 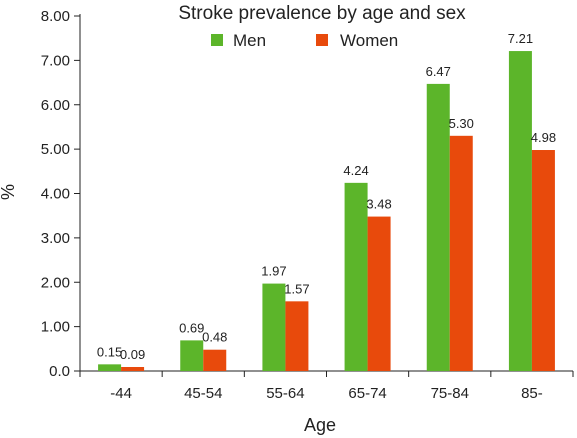 What do you see at coordinates (355, 170) in the screenshot?
I see `data-label-men-65-74: 4.24` at bounding box center [355, 170].